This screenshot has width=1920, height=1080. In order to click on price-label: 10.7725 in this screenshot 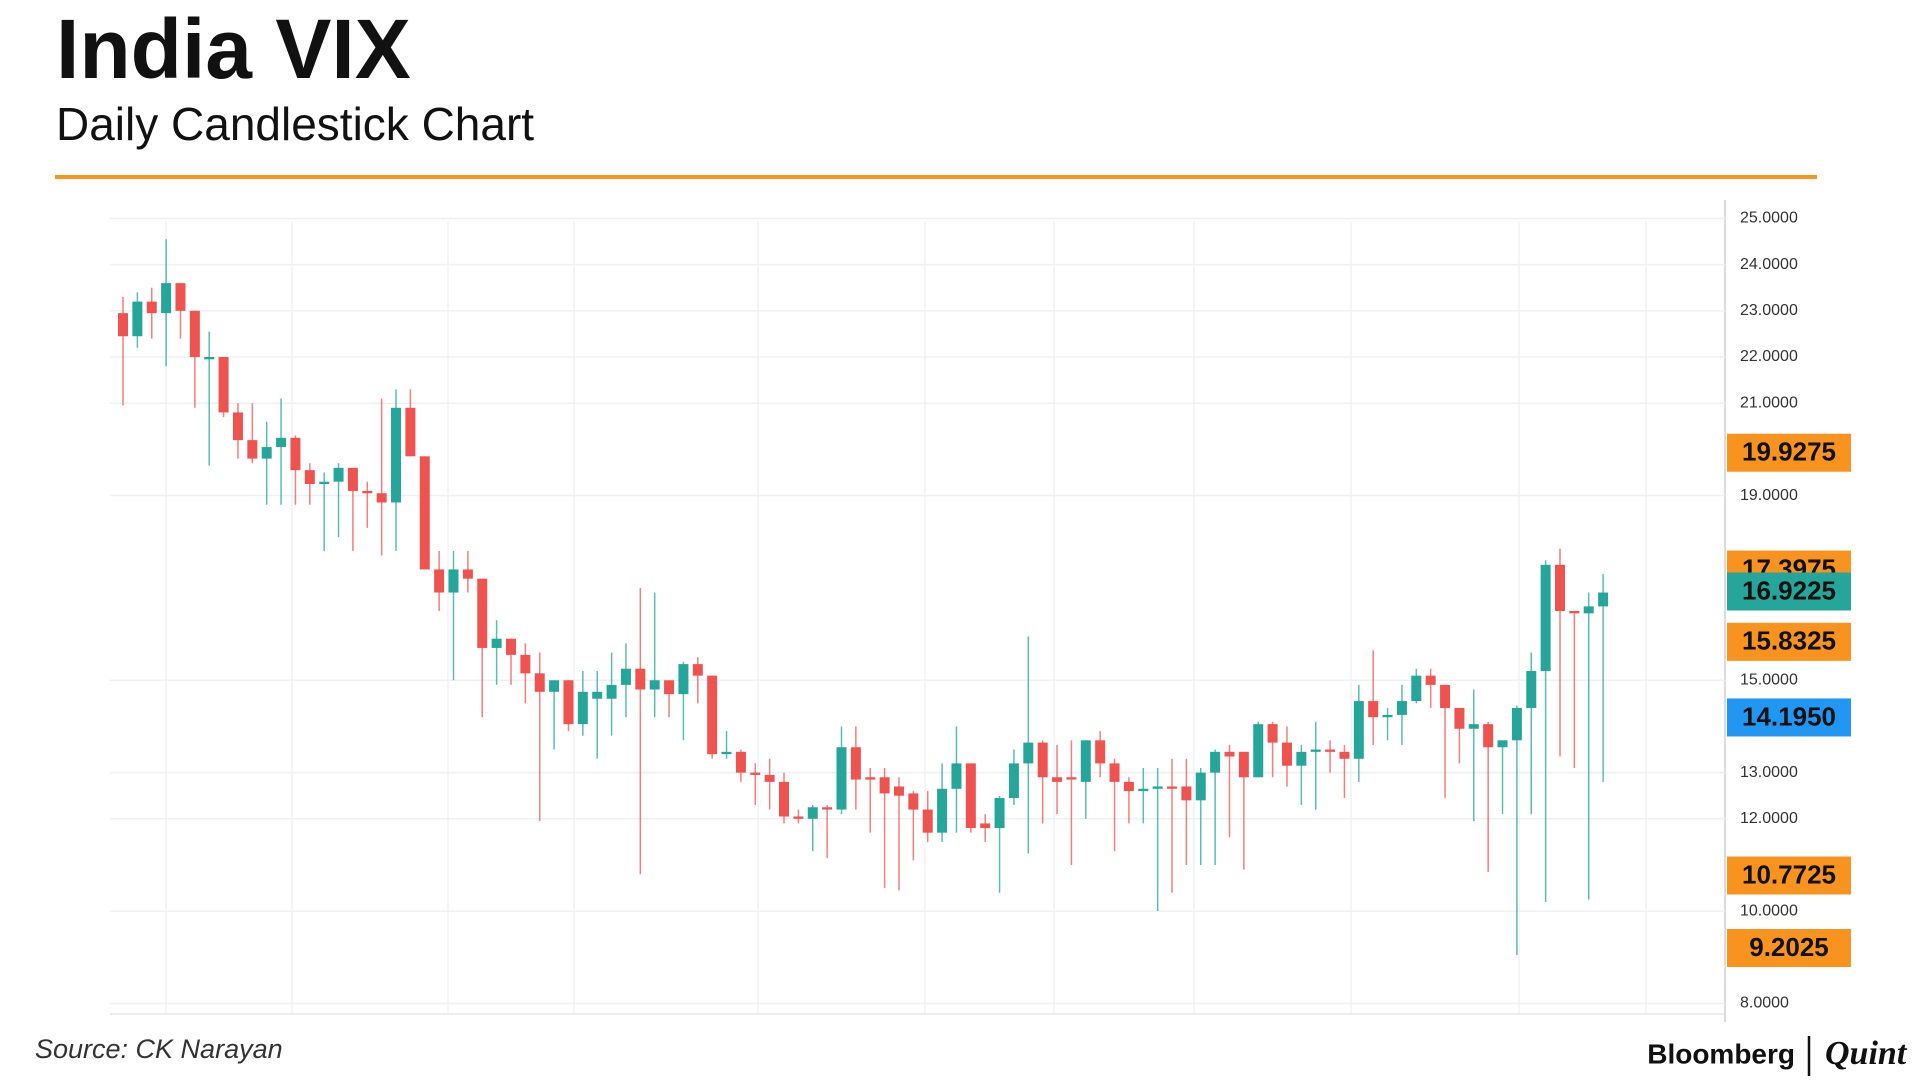, I will do `click(1789, 874)`.